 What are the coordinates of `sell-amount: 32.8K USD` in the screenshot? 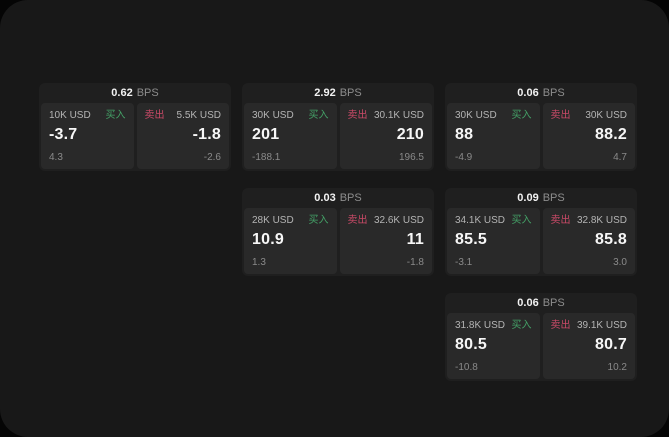 It's located at (601, 220).